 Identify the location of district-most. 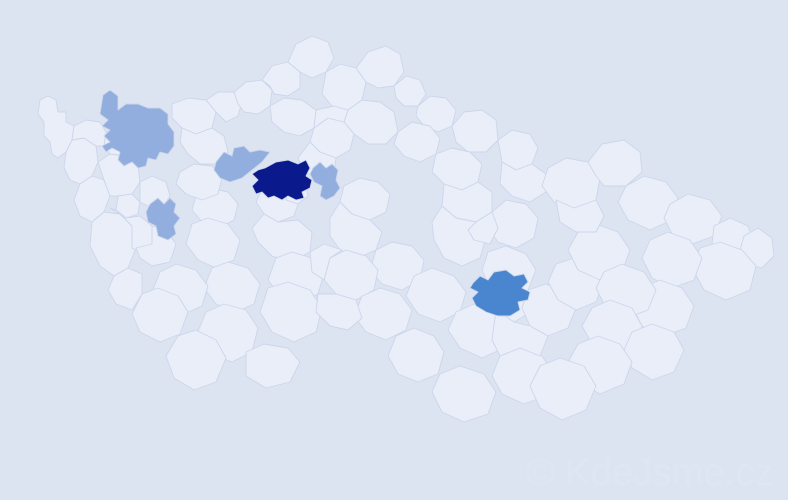
(224, 107).